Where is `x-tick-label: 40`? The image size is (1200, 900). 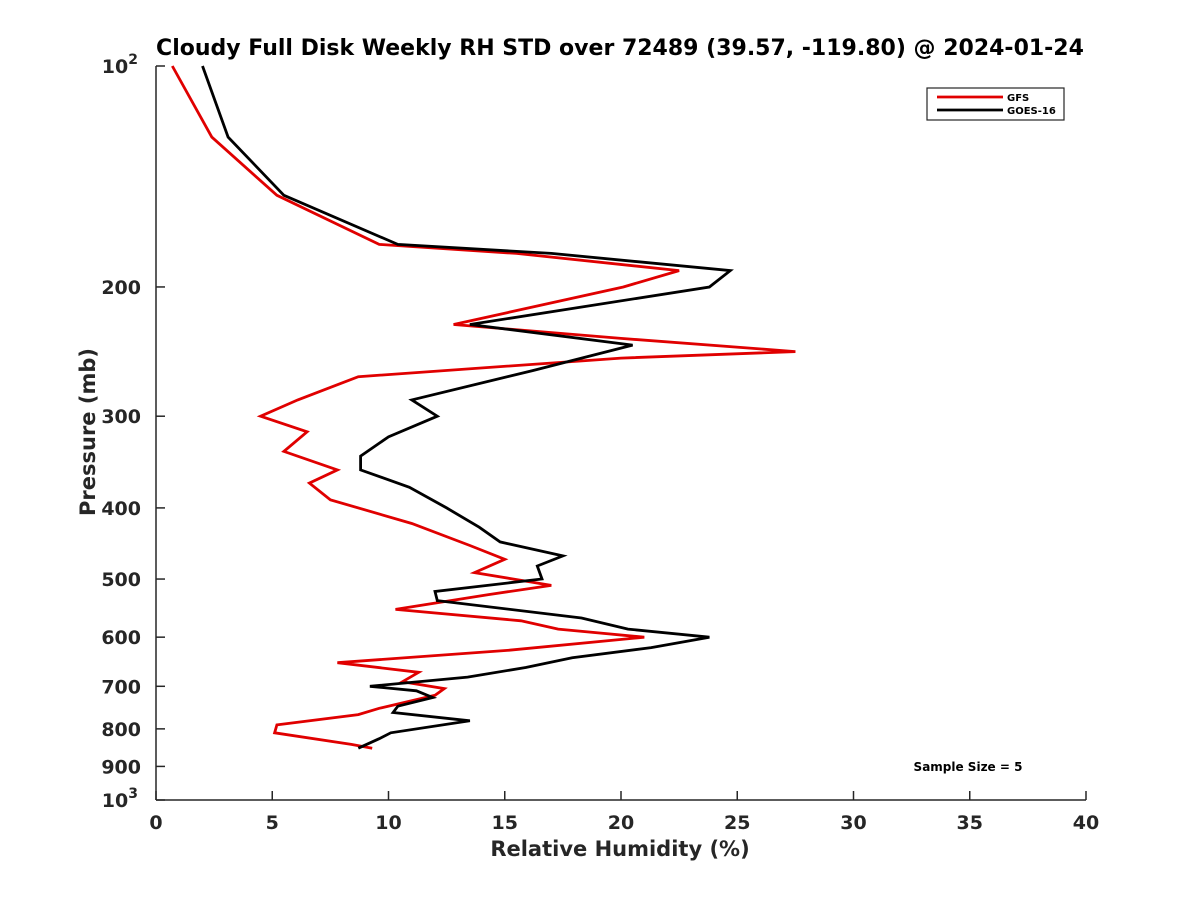 x-tick-label: 40 is located at coordinates (1086, 823).